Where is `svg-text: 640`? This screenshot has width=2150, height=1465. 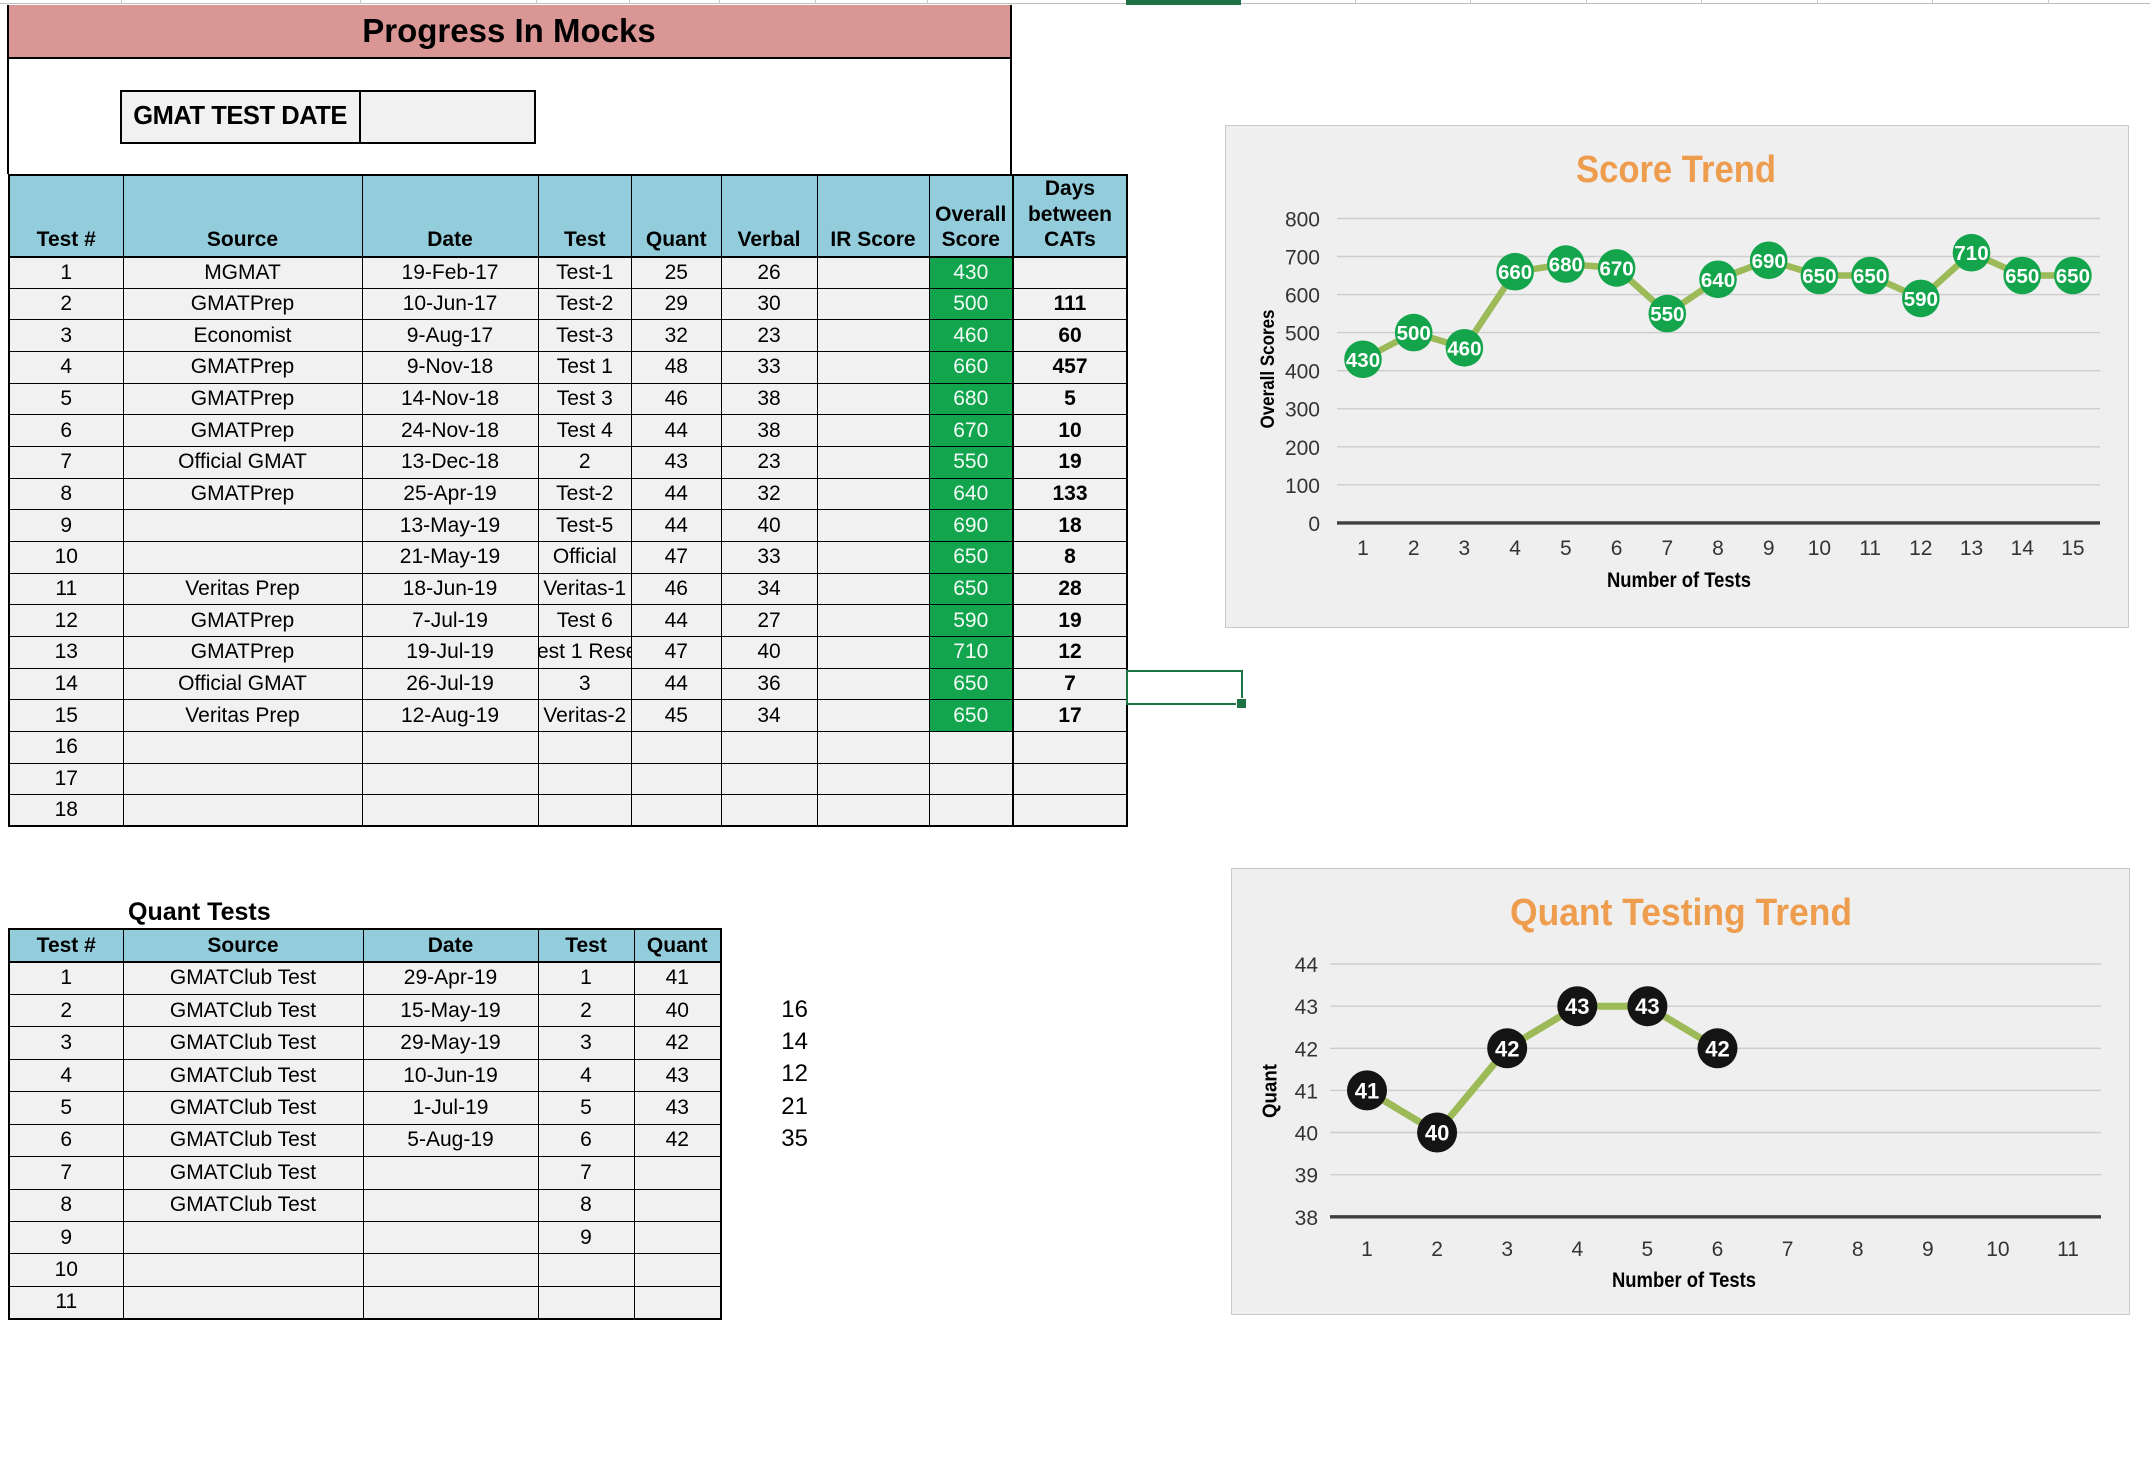 svg-text: 640 is located at coordinates (1718, 280).